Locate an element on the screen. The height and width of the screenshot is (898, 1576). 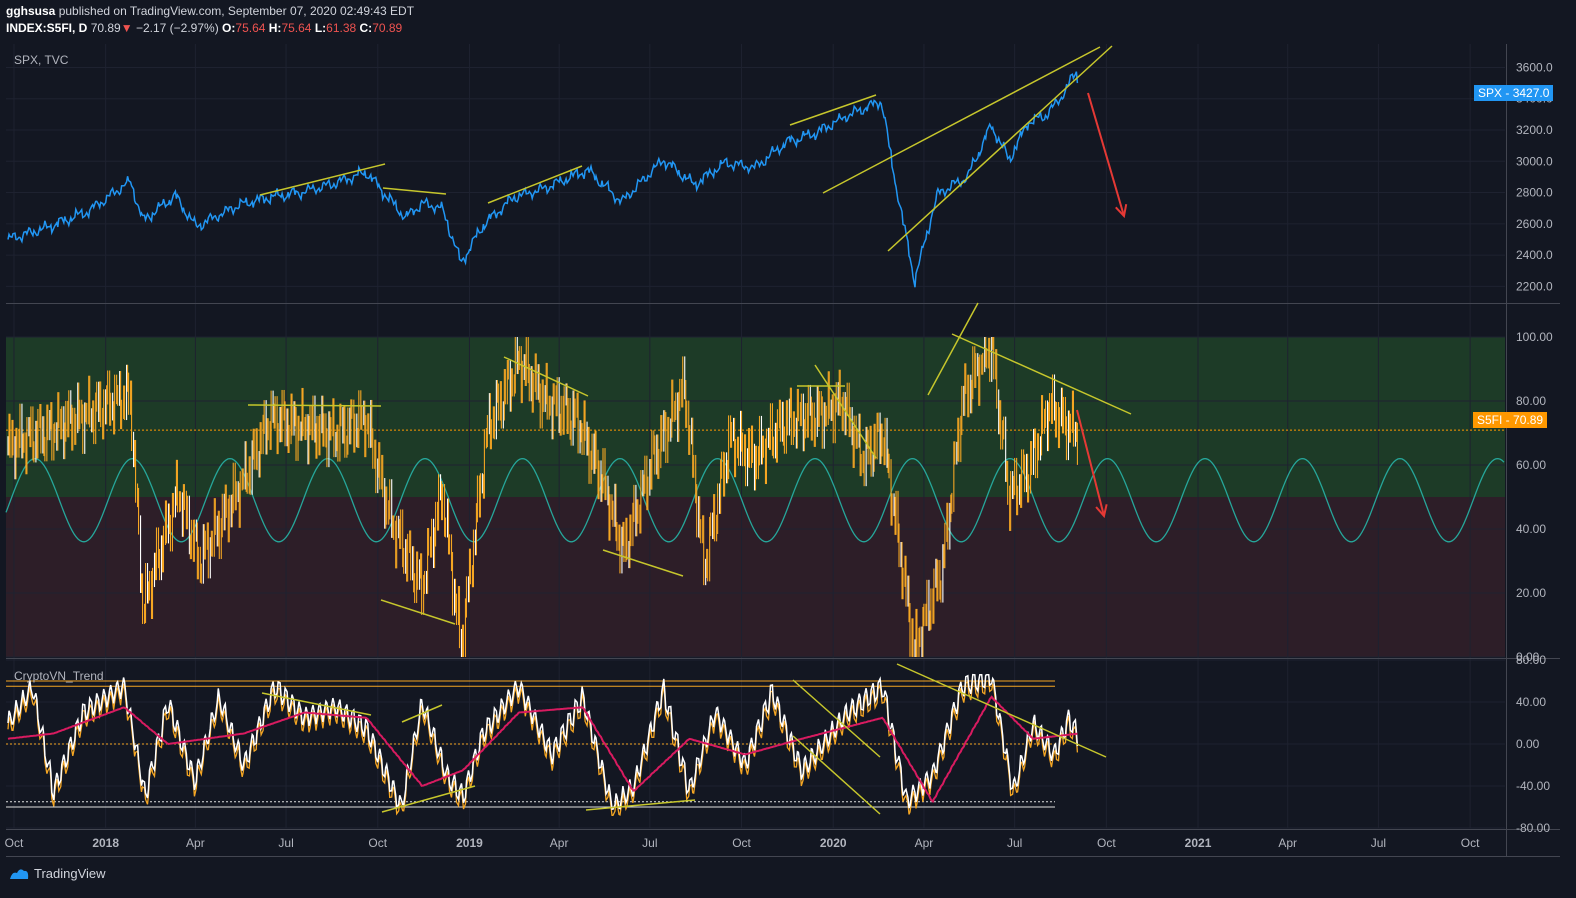
osc-y-tick-0: 80.00 is located at coordinates (1531, 660).